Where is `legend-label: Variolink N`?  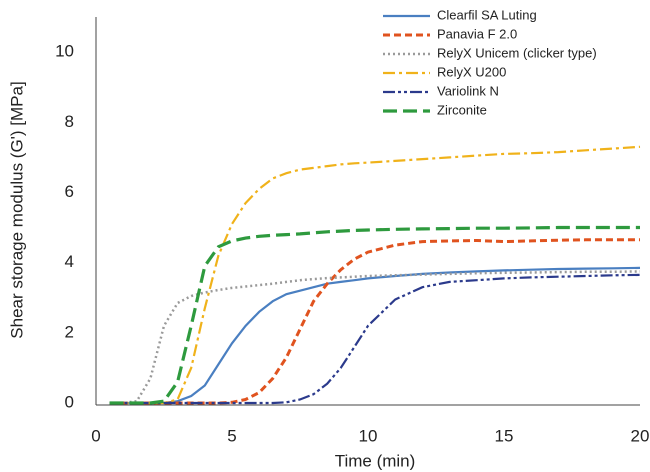 legend-label: Variolink N is located at coordinates (468, 90).